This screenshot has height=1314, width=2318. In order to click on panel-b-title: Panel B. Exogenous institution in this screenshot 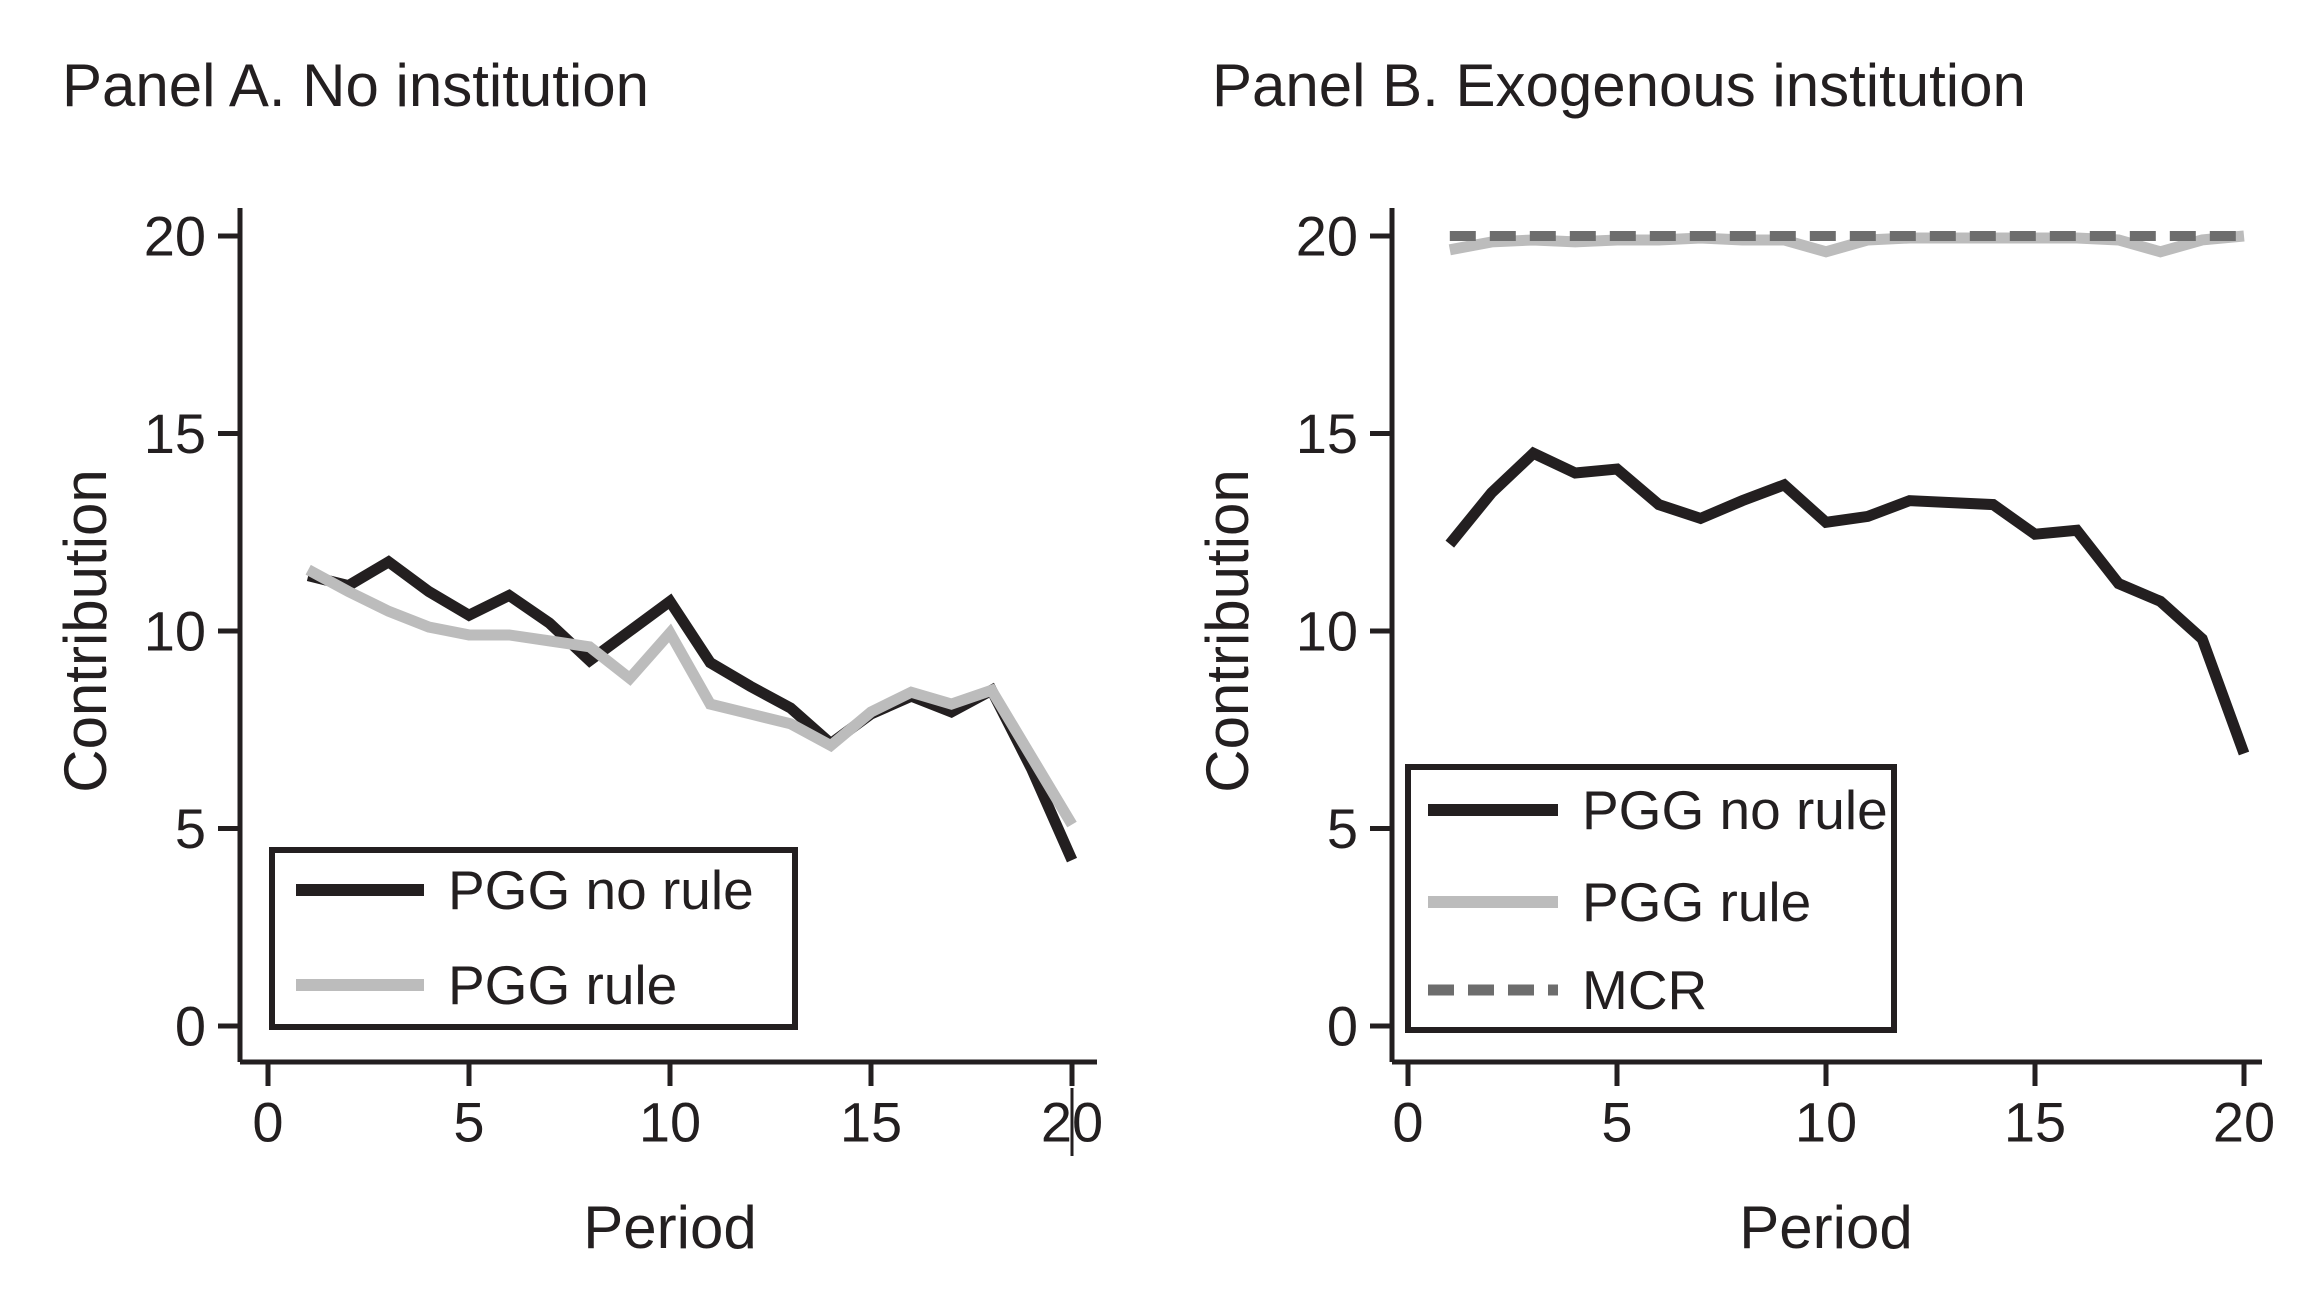, I will do `click(1619, 85)`.